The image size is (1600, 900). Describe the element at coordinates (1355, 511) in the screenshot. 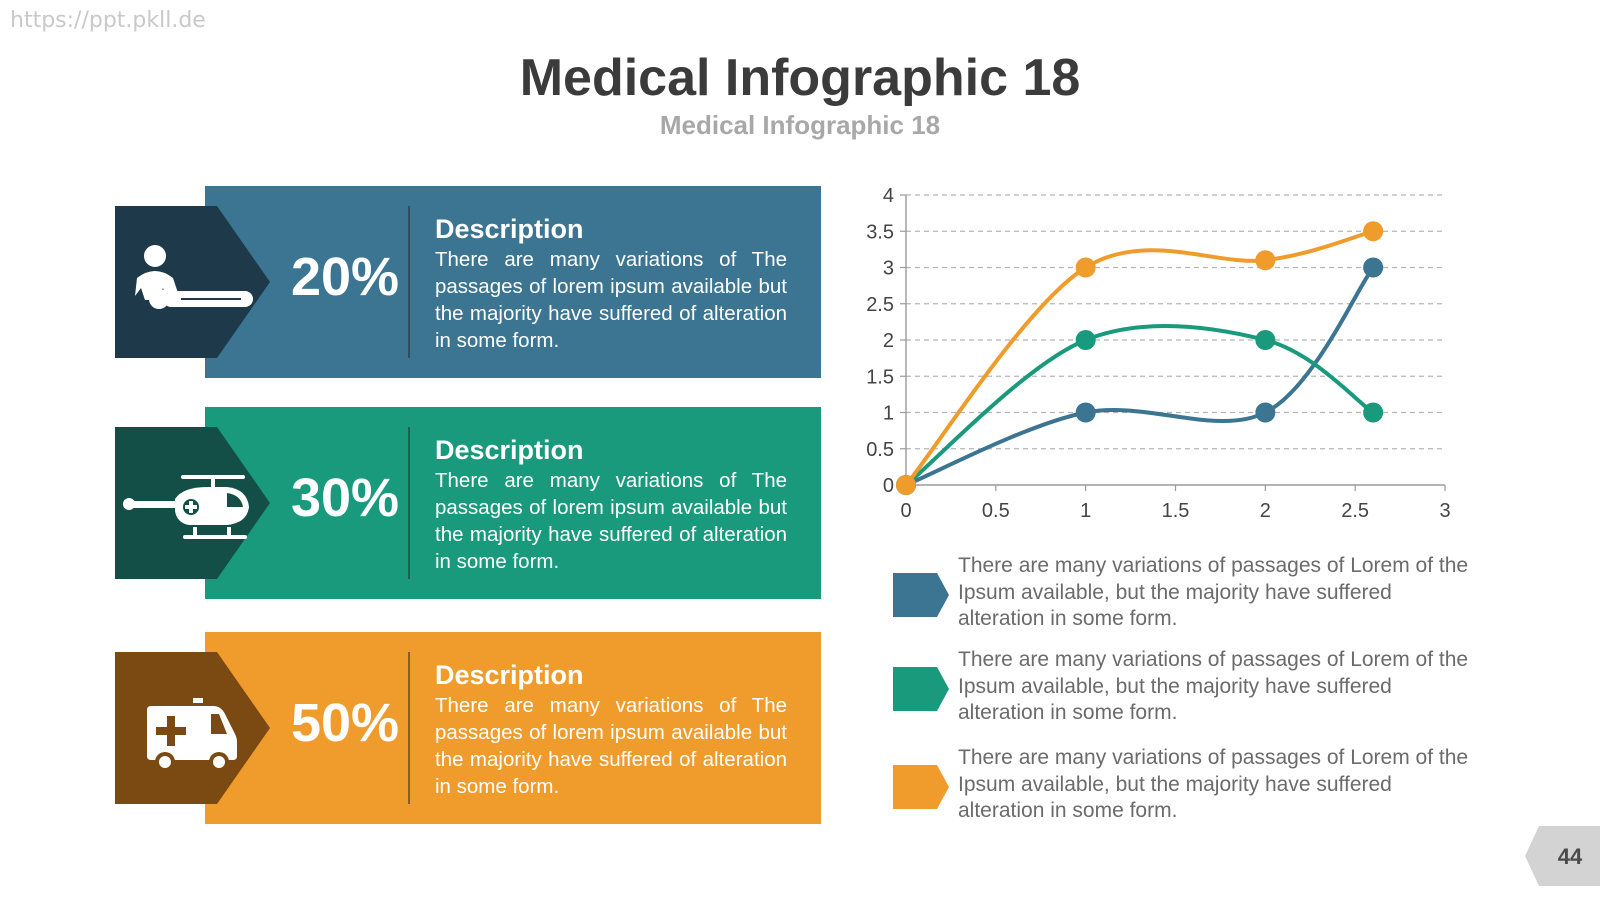

I see `x-tick-label: 2.5` at that location.